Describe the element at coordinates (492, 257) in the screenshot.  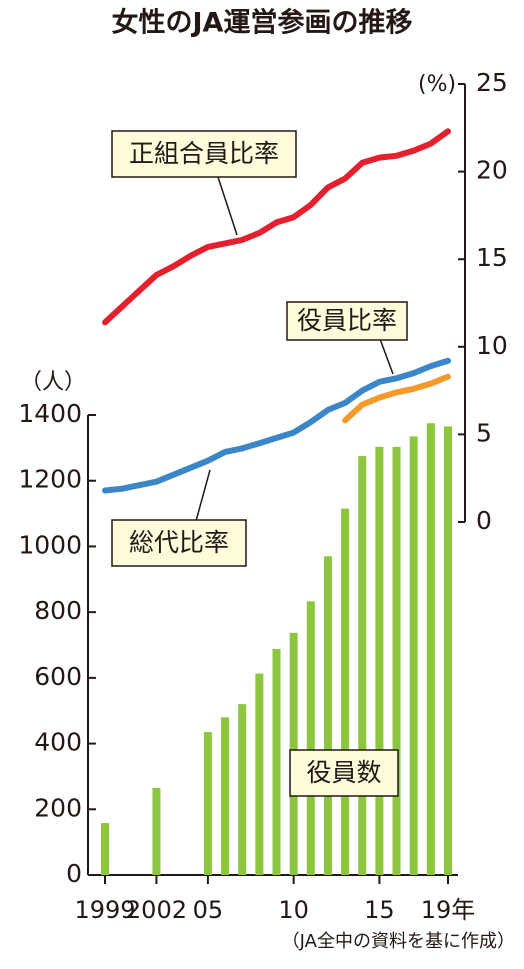
I see `y2-tick-label: 15` at that location.